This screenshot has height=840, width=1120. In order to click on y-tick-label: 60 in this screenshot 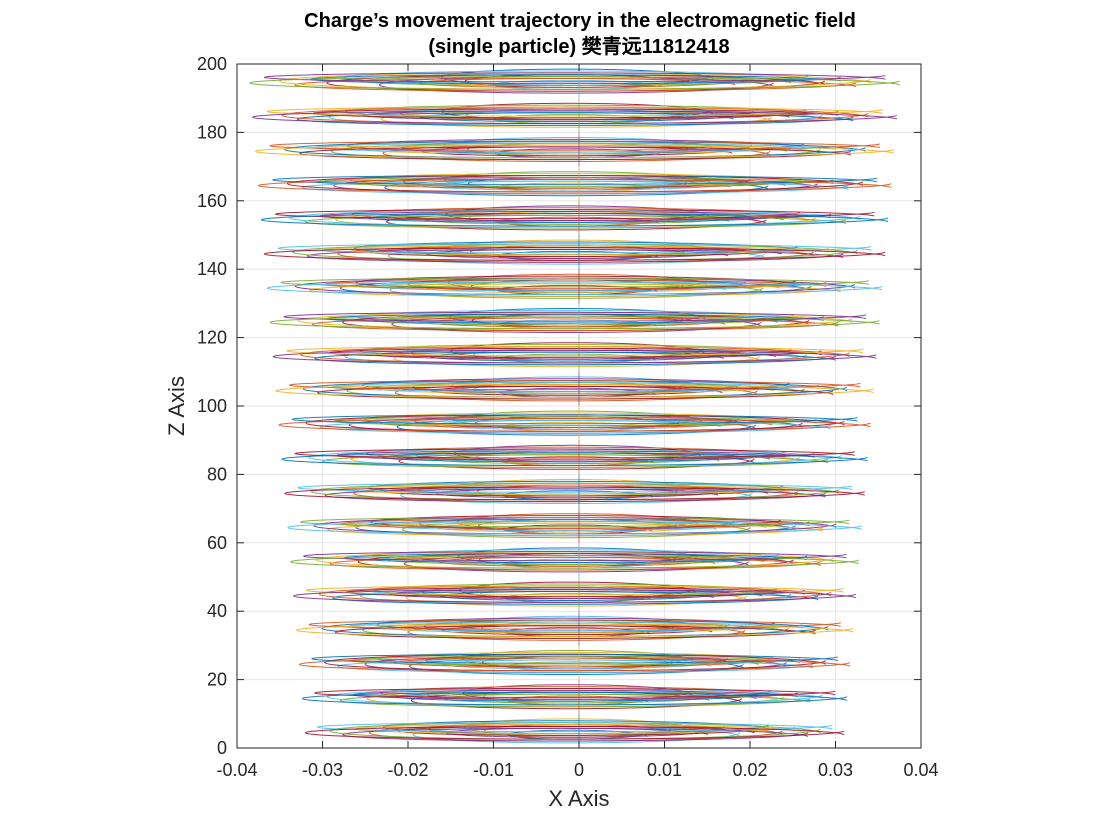, I will do `click(217, 543)`.